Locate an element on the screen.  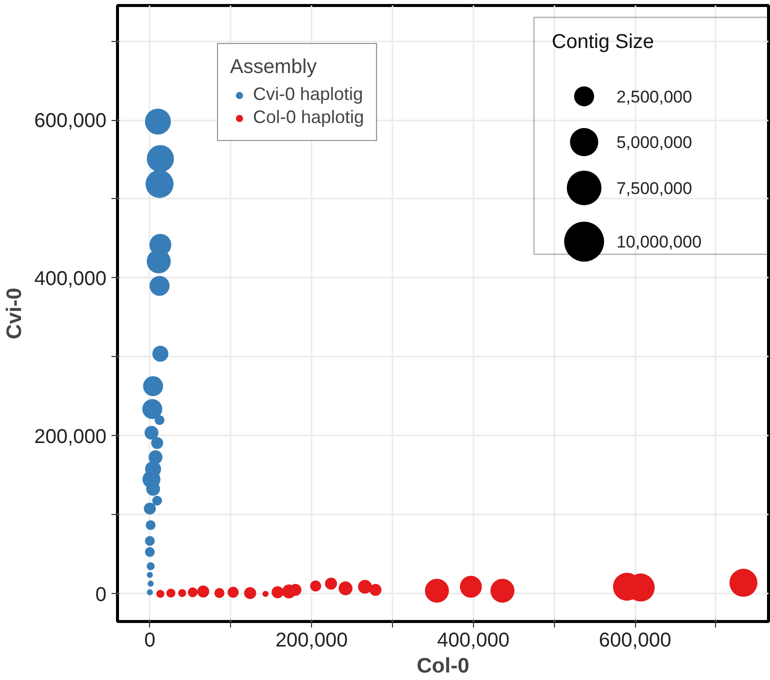
legend-label: Cvi-0 haplotig is located at coordinates (308, 94).